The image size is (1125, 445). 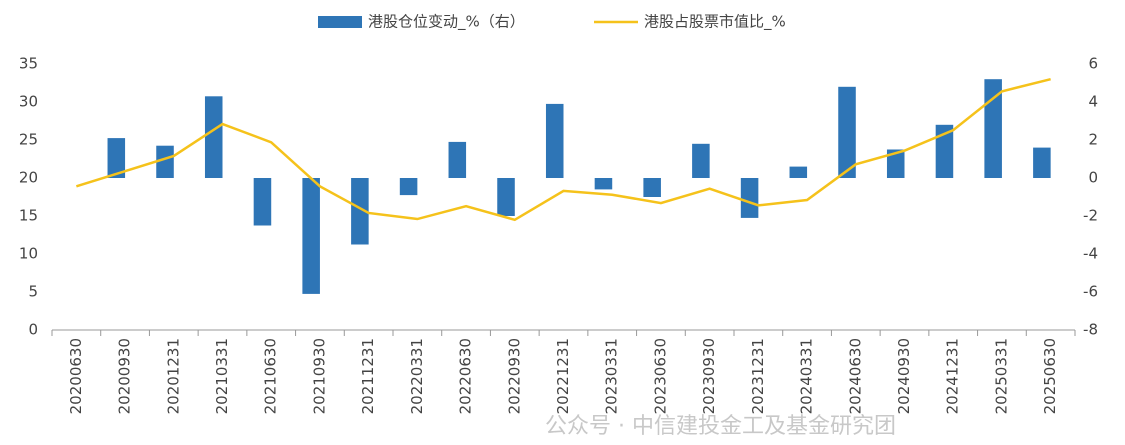 What do you see at coordinates (855, 376) in the screenshot?
I see `x-tick-label: 20240630` at bounding box center [855, 376].